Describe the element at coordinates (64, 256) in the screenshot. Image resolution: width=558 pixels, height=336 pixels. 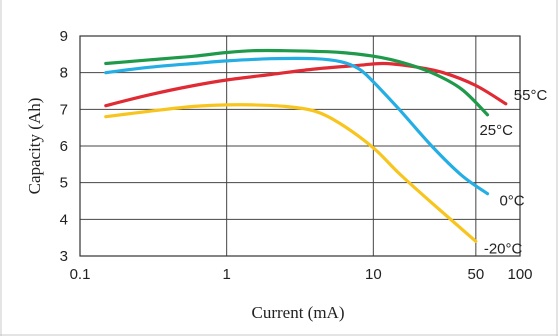
I see `y-tick-label: 3` at that location.